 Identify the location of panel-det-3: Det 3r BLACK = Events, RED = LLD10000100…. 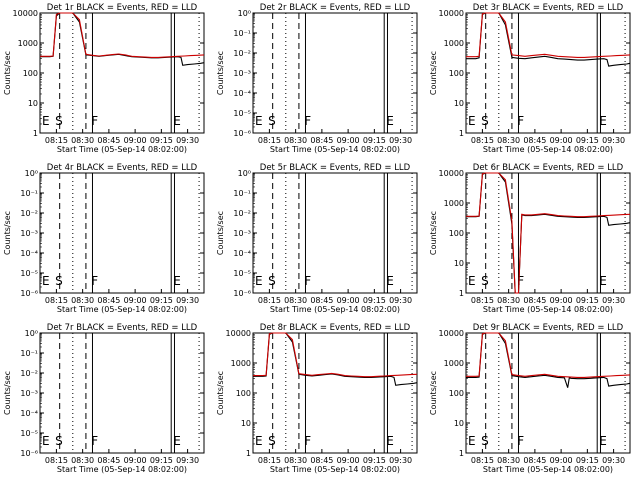
(530, 78).